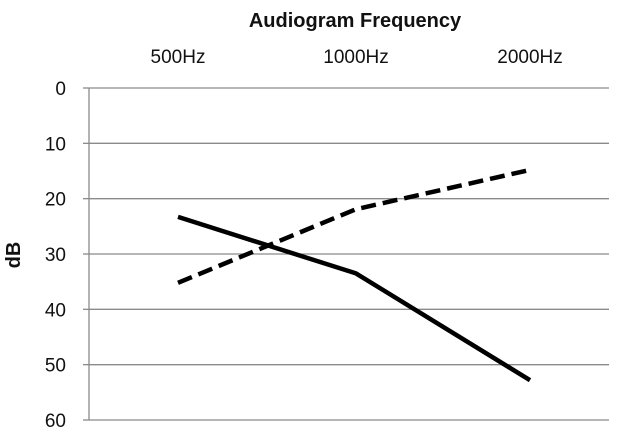 This screenshot has width=619, height=432. I want to click on y-axis-label: dB, so click(14, 255).